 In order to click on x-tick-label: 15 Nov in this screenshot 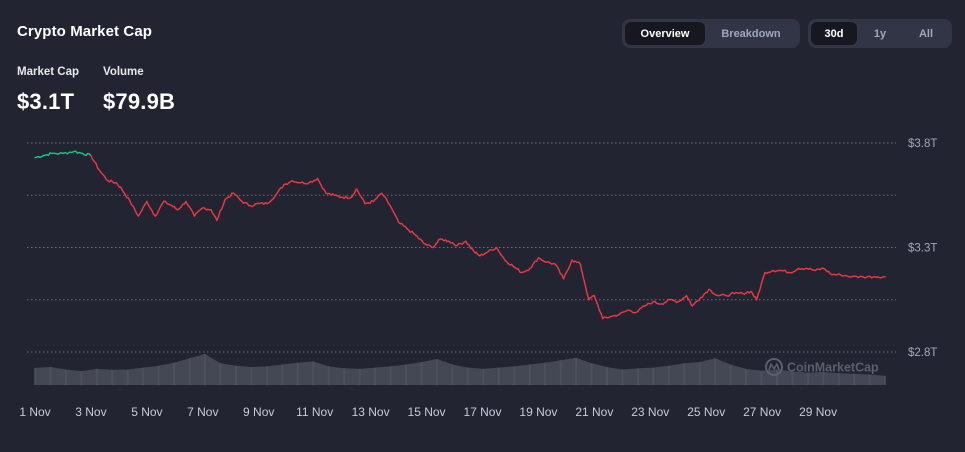, I will do `click(427, 412)`.